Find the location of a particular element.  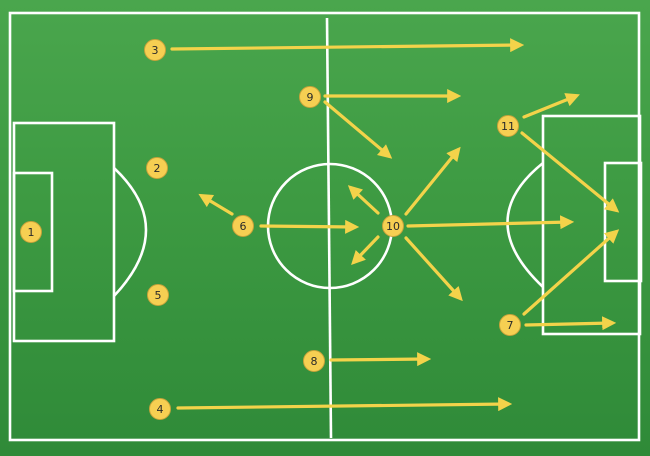

player-5: 5 is located at coordinates (158, 295).